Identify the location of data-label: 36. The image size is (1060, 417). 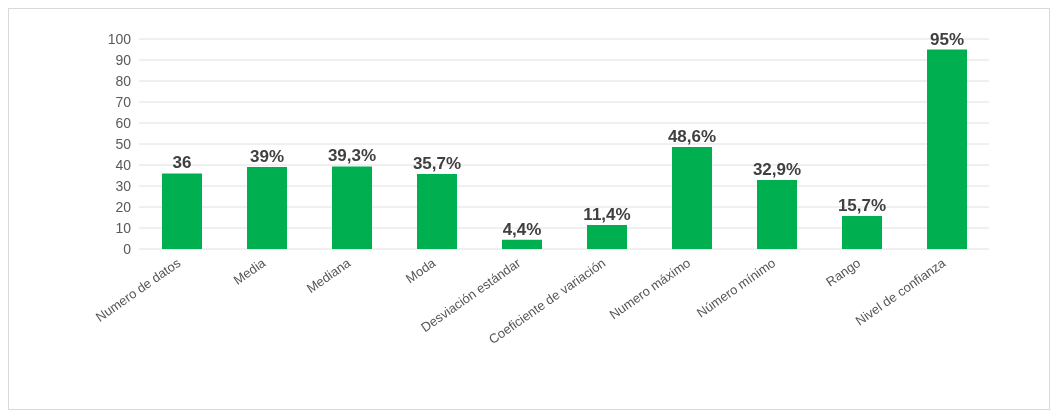
(182, 163).